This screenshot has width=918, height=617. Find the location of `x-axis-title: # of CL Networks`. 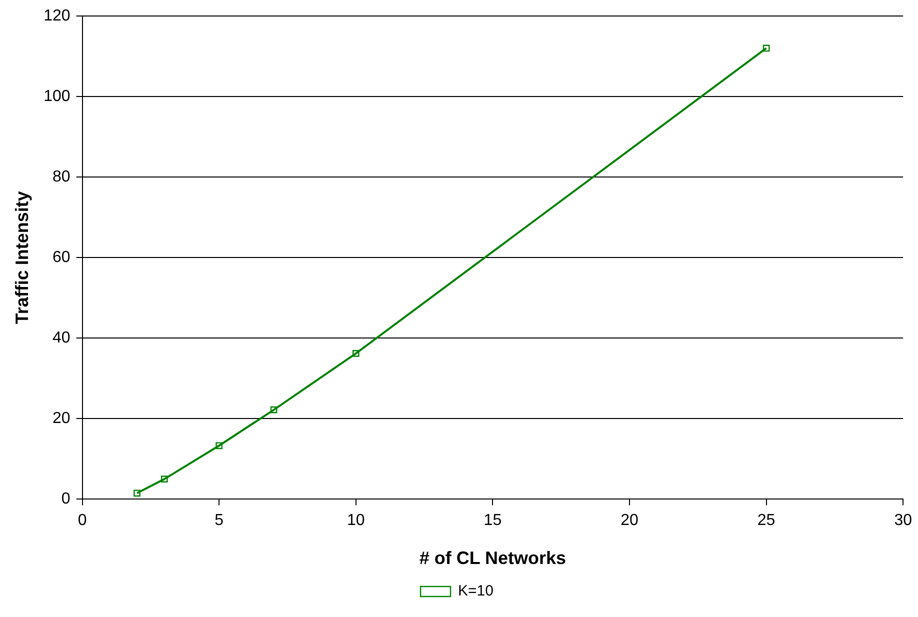

x-axis-title: # of CL Networks is located at coordinates (492, 558).